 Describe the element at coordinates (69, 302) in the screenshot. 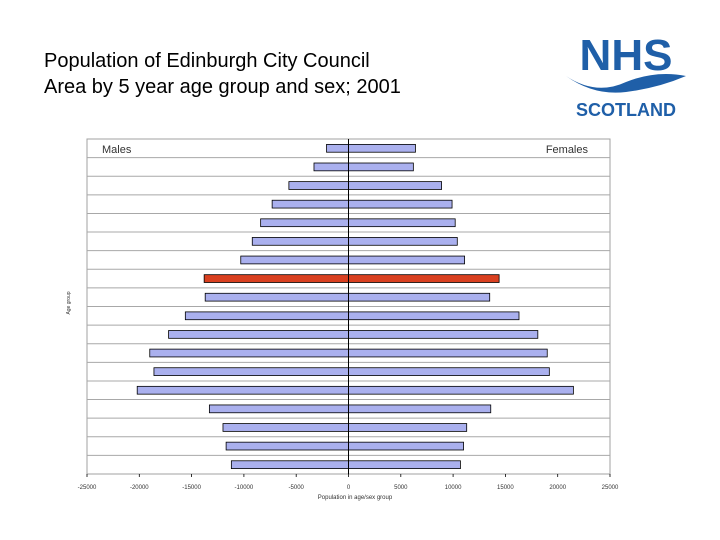

I see `y-axis-label: Age group` at that location.